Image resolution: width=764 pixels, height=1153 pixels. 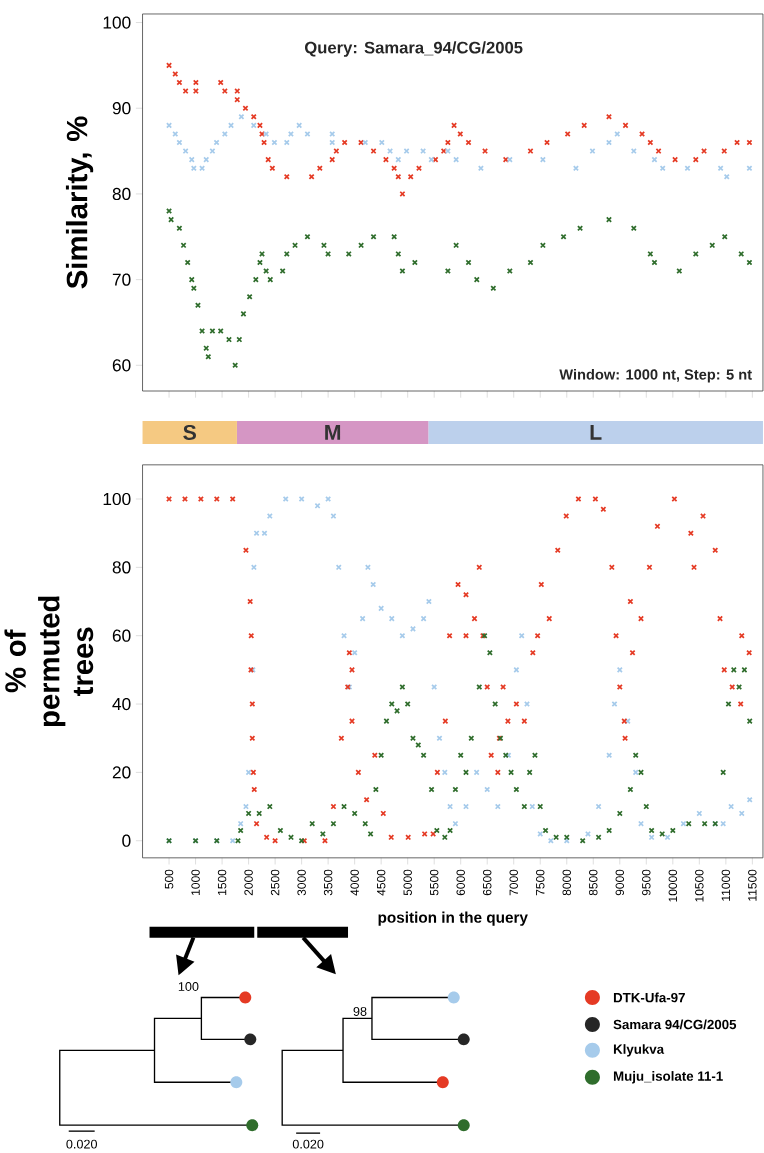 What do you see at coordinates (188, 986) in the screenshot?
I see `text: 100` at bounding box center [188, 986].